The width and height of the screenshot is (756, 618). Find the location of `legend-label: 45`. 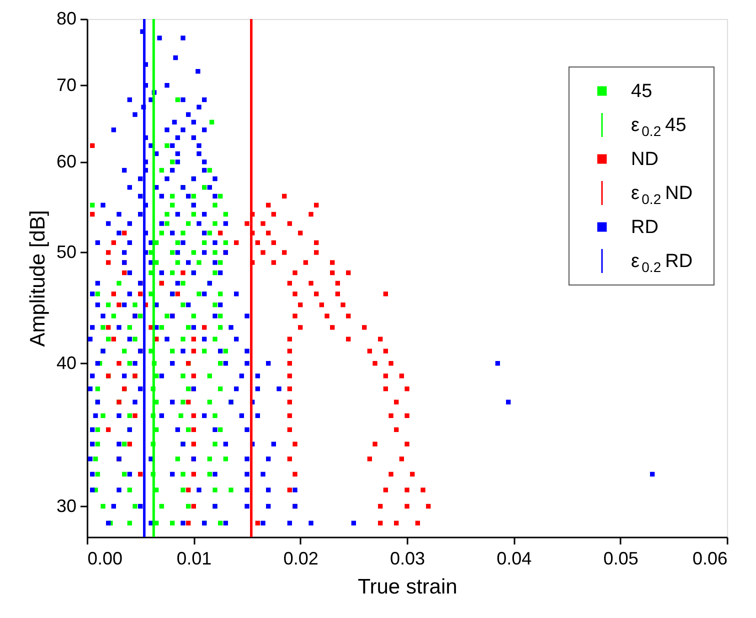

legend-label: 45 is located at coordinates (641, 91).